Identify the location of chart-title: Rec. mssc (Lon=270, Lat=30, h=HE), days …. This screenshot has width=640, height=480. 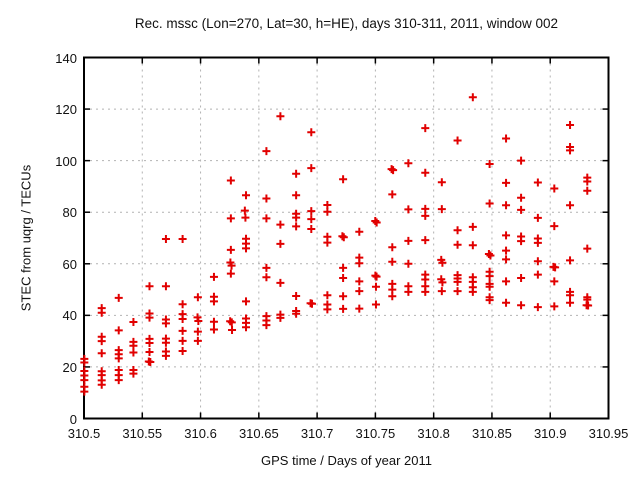
(346, 23).